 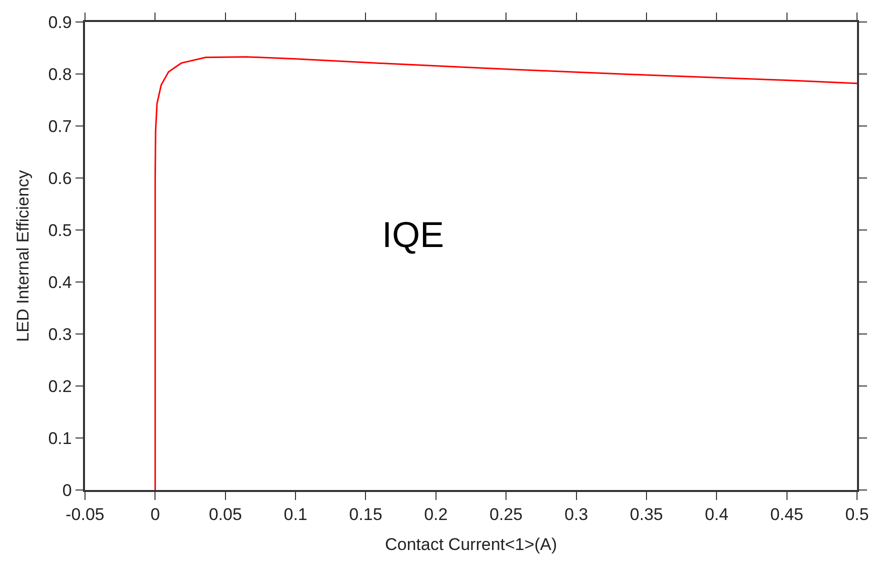 I want to click on x-tick-label: 0.25, so click(x=506, y=514).